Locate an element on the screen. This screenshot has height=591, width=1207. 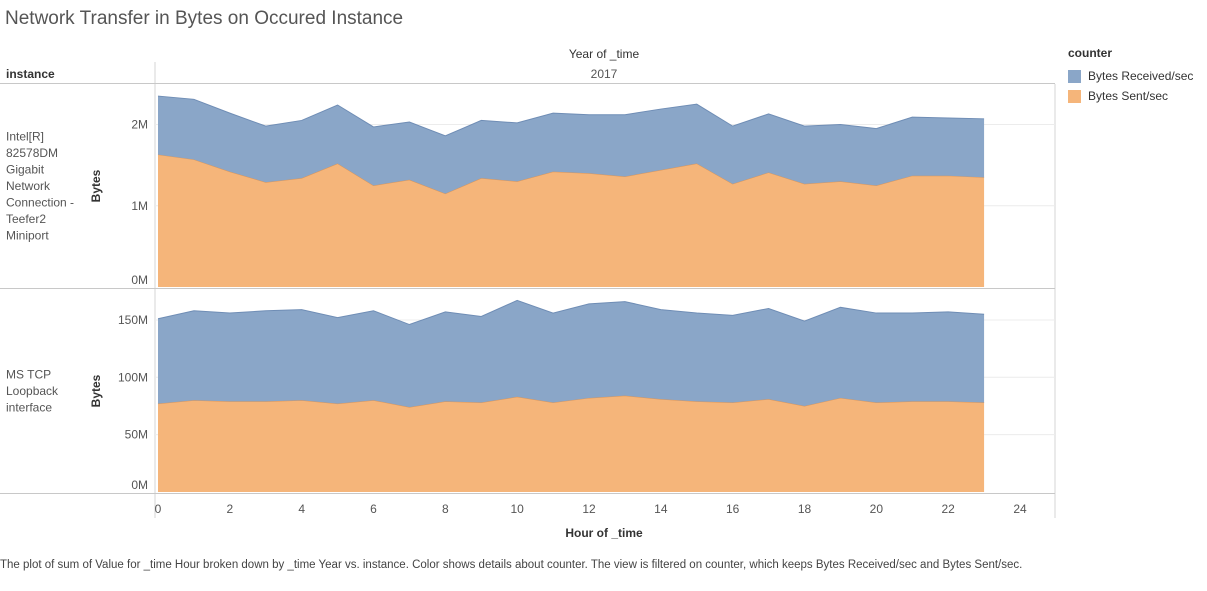
x-axis-label: Hour of _time is located at coordinates (604, 533).